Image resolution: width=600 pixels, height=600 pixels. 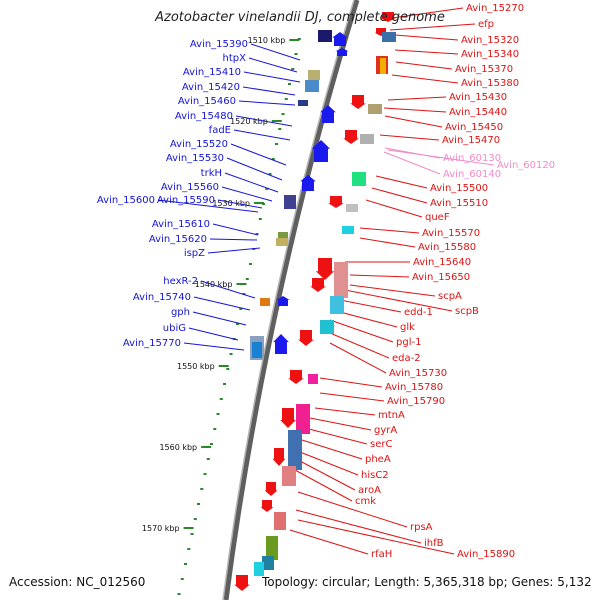 What do you see at coordinates (186, 200) in the screenshot?
I see `left-gene-label: Avin_15590` at bounding box center [186, 200].